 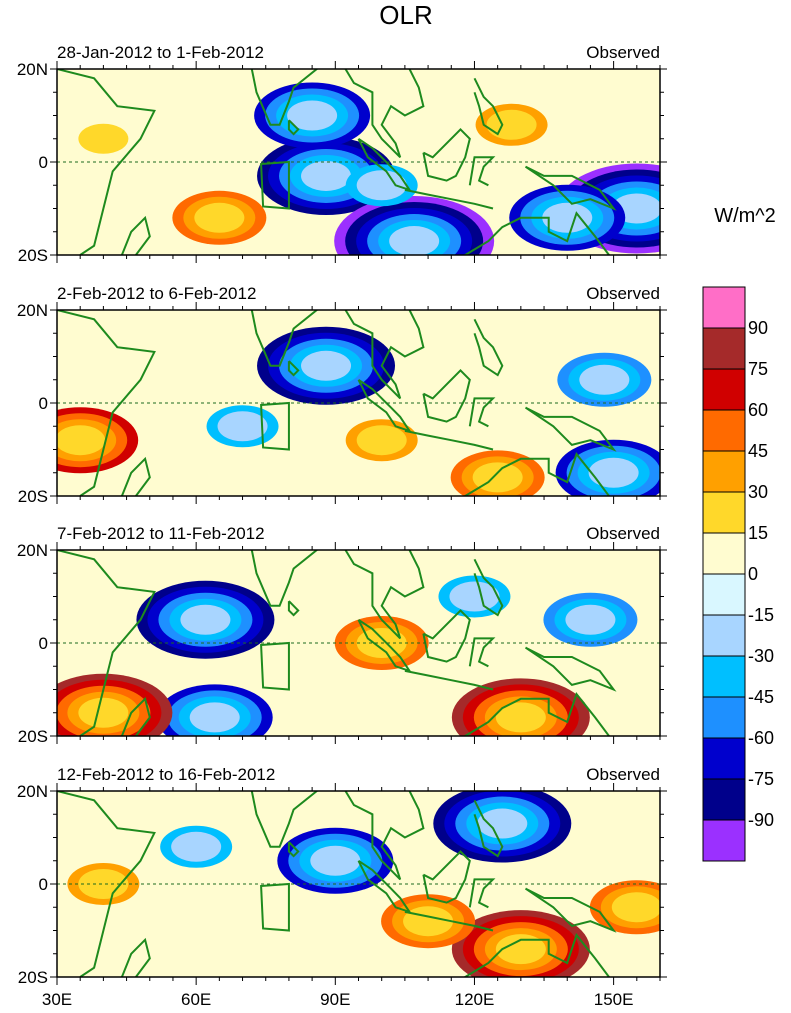 I want to click on panel-left-title: 2-Feb-2012 to 6-Feb-2012, so click(x=156, y=293).